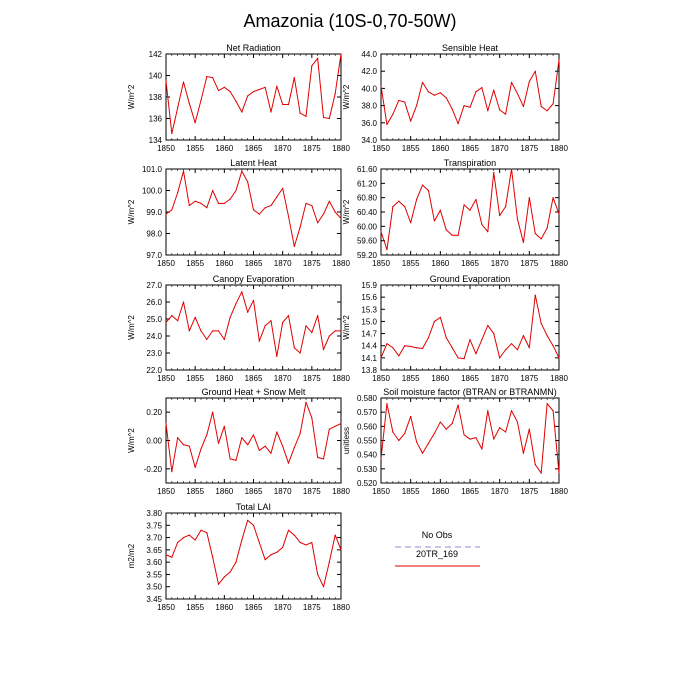  What do you see at coordinates (367, 226) in the screenshot?
I see `y-tick-label: 60.00` at bounding box center [367, 226].